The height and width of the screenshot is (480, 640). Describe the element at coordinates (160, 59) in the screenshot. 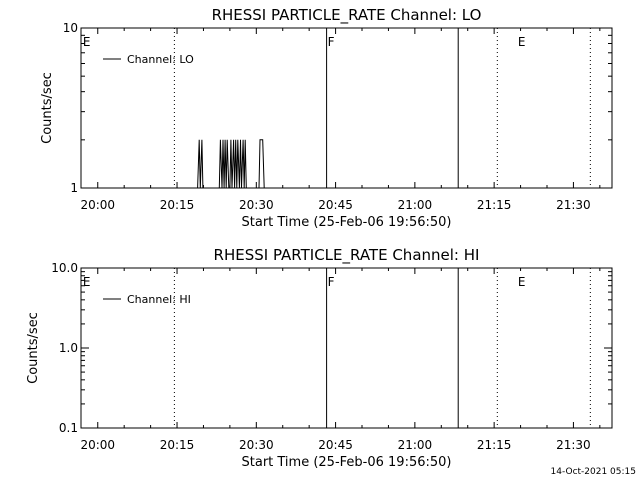

I see `legend-entry: Channel: LO` at that location.